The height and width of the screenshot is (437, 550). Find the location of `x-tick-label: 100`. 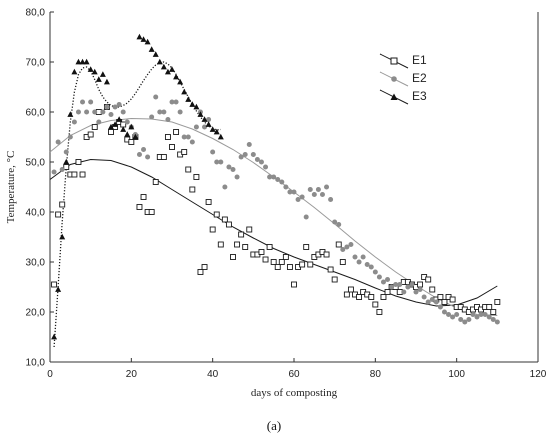

x-tick-label: 100 is located at coordinates (456, 374).